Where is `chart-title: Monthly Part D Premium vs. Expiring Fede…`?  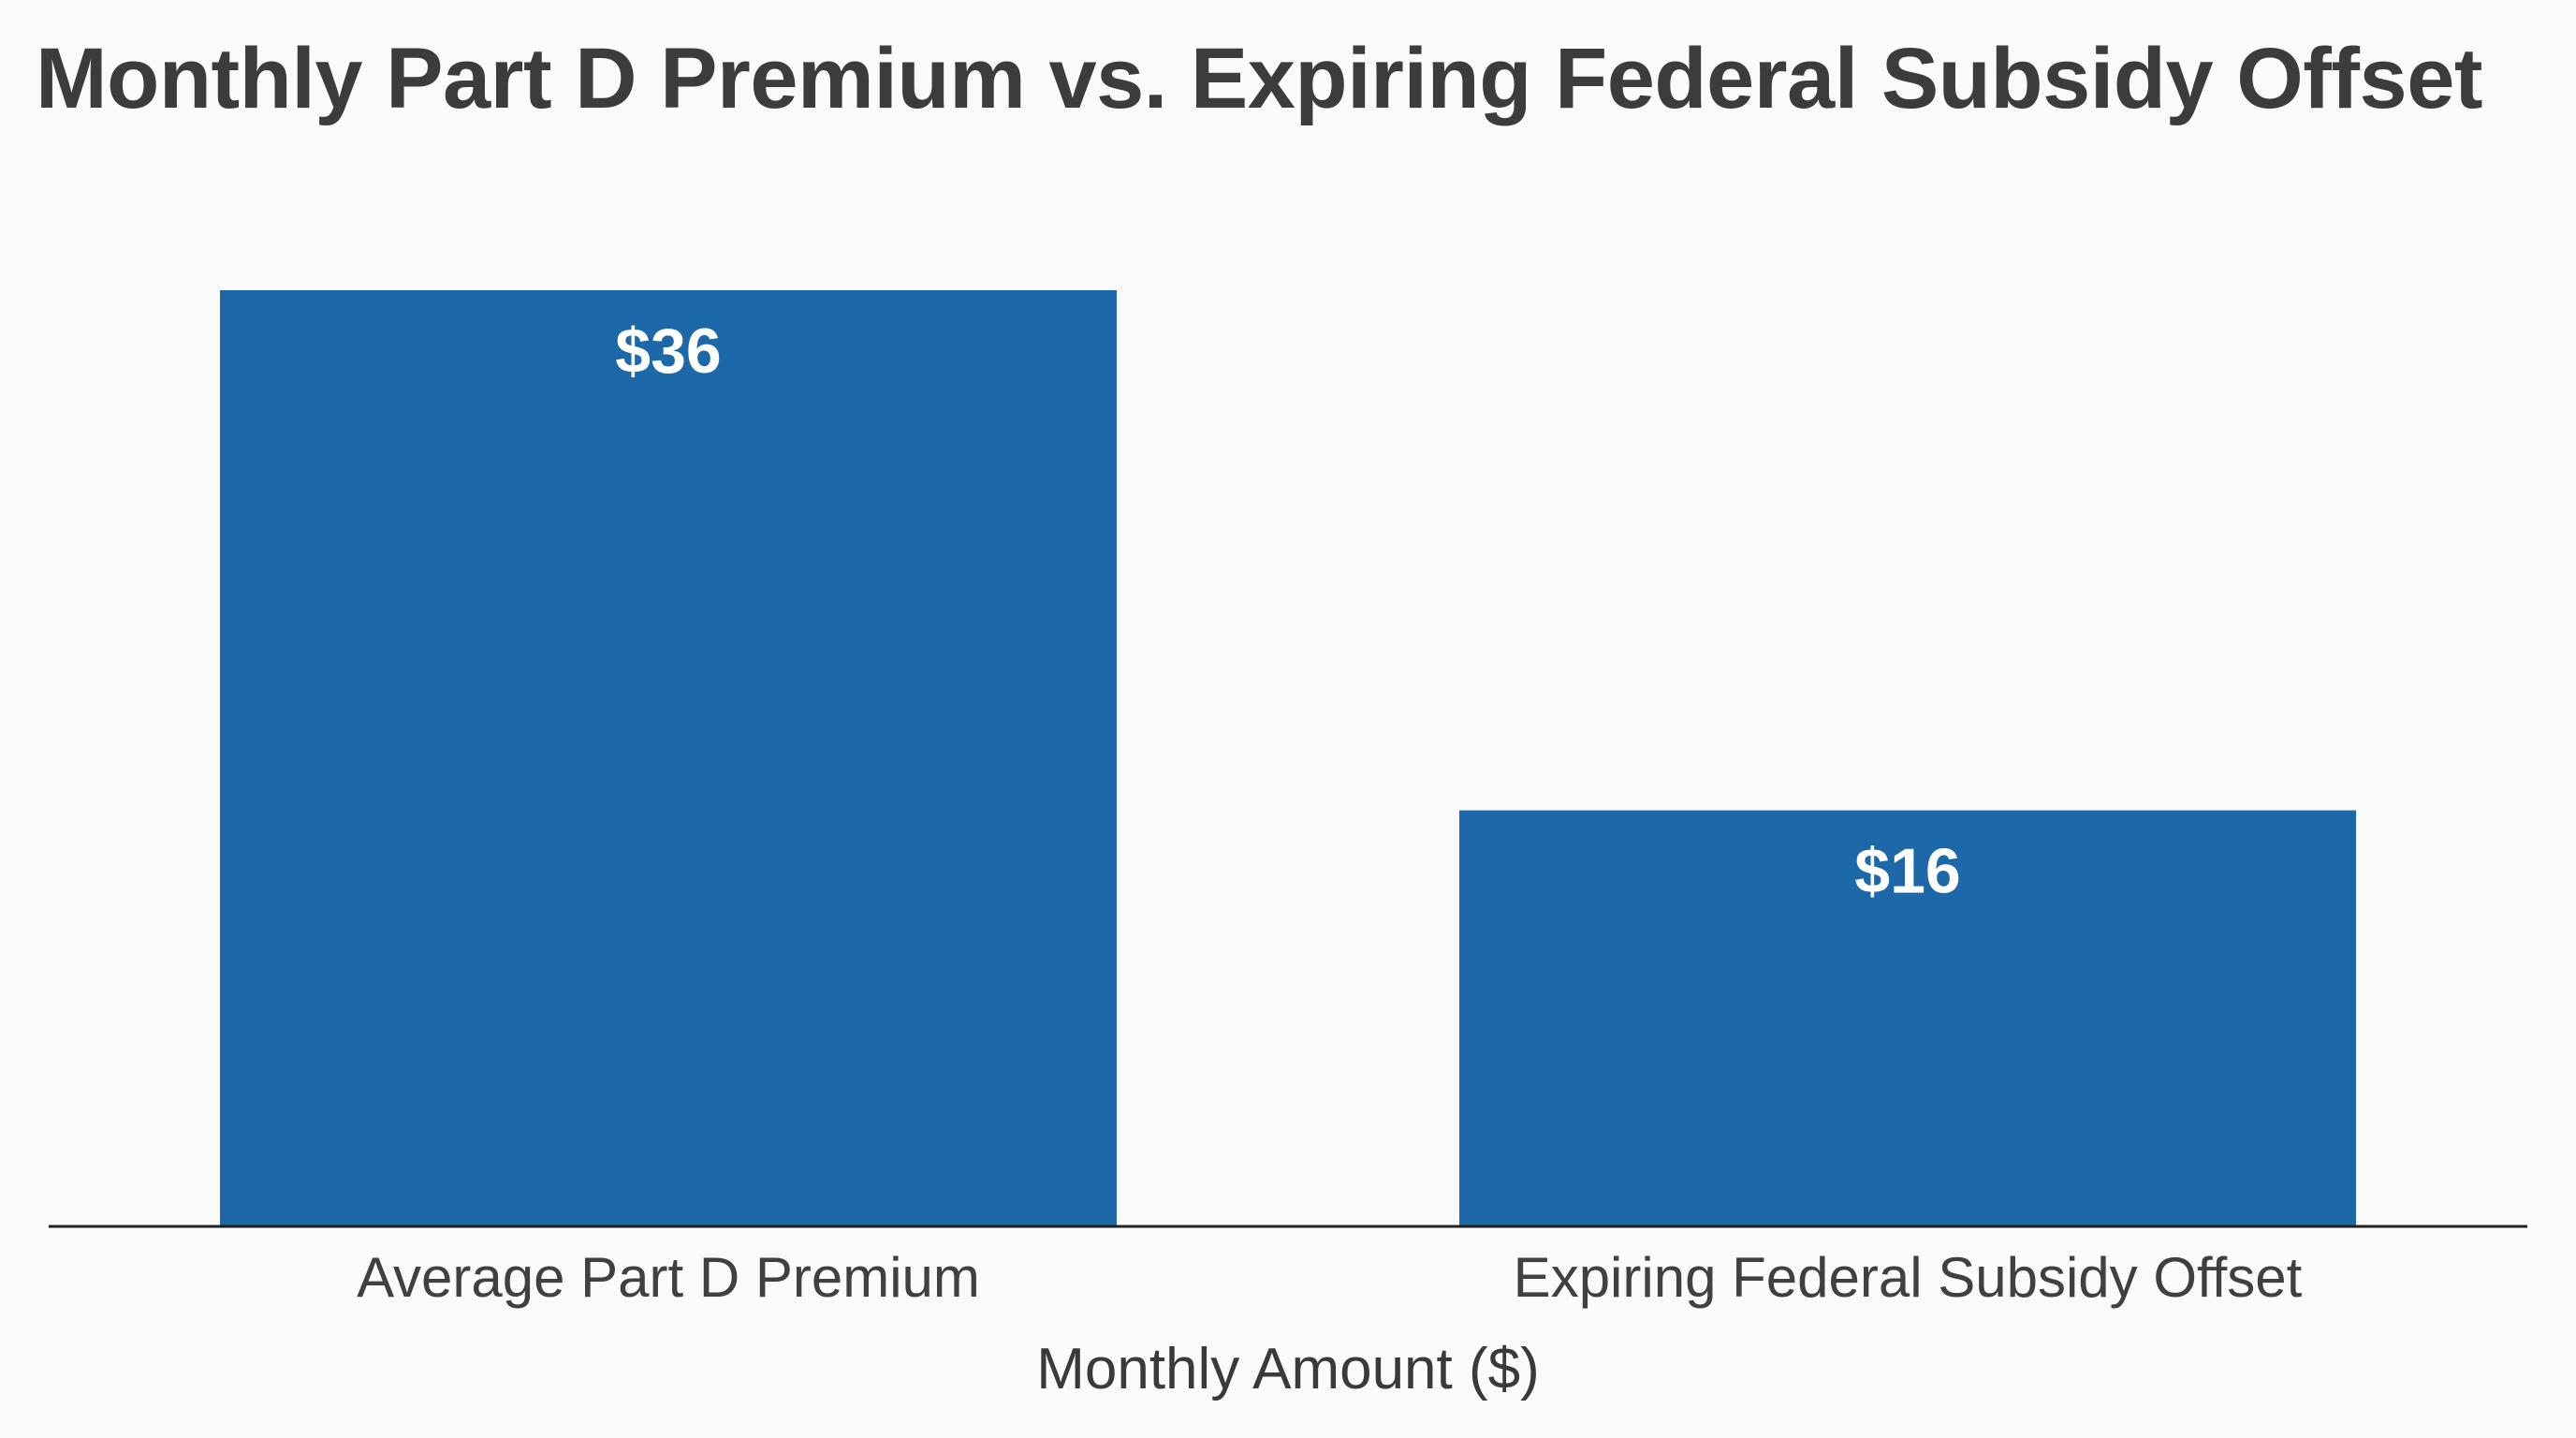 chart-title: Monthly Part D Premium vs. Expiring Fede… is located at coordinates (1259, 78).